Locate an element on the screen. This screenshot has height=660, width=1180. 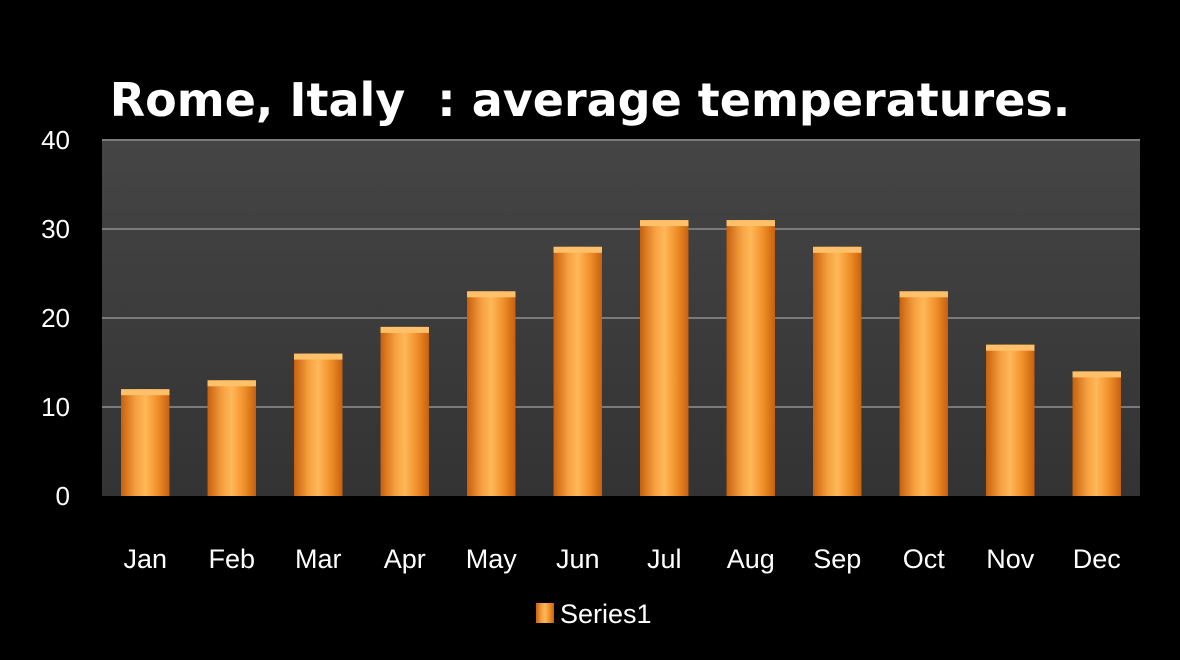
bar-feb is located at coordinates (231, 438).